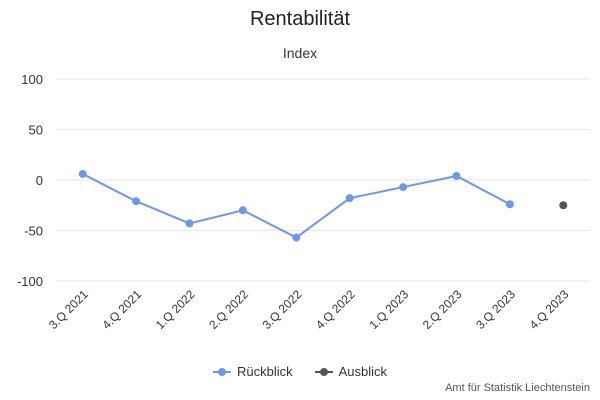 This screenshot has width=600, height=400. I want to click on x-tick-label: 2.Q 2022, so click(228, 309).